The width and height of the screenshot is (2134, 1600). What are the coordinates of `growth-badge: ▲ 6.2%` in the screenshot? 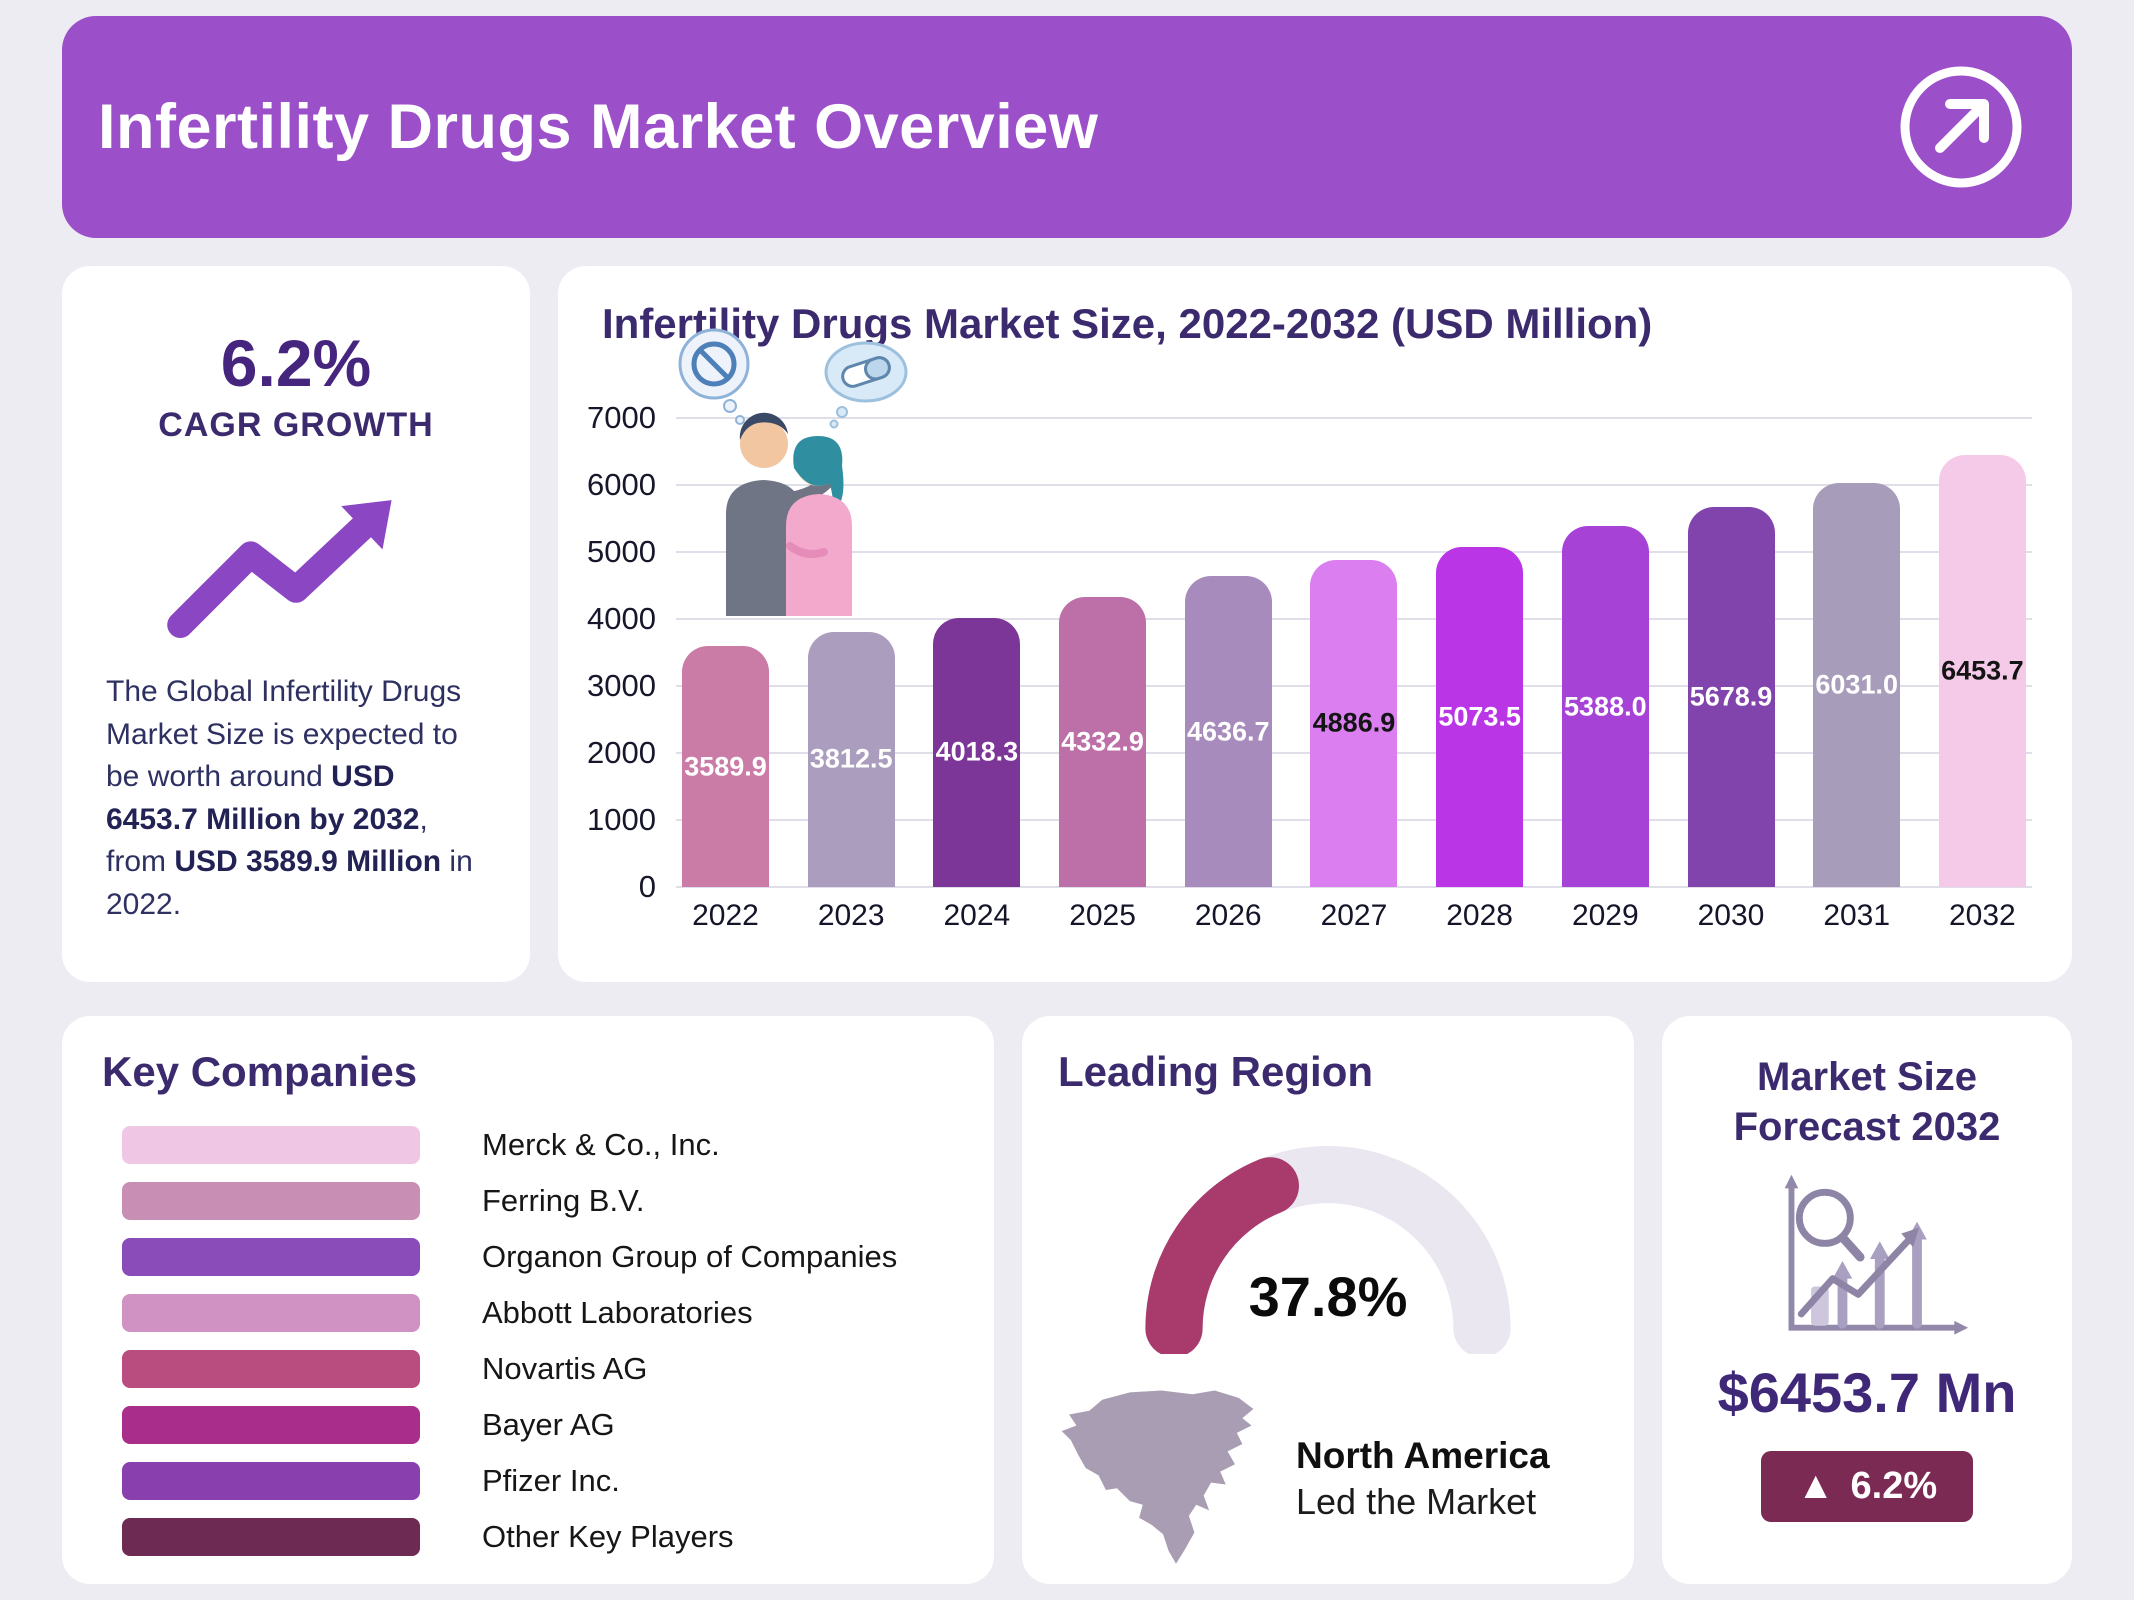 It's located at (1867, 1486).